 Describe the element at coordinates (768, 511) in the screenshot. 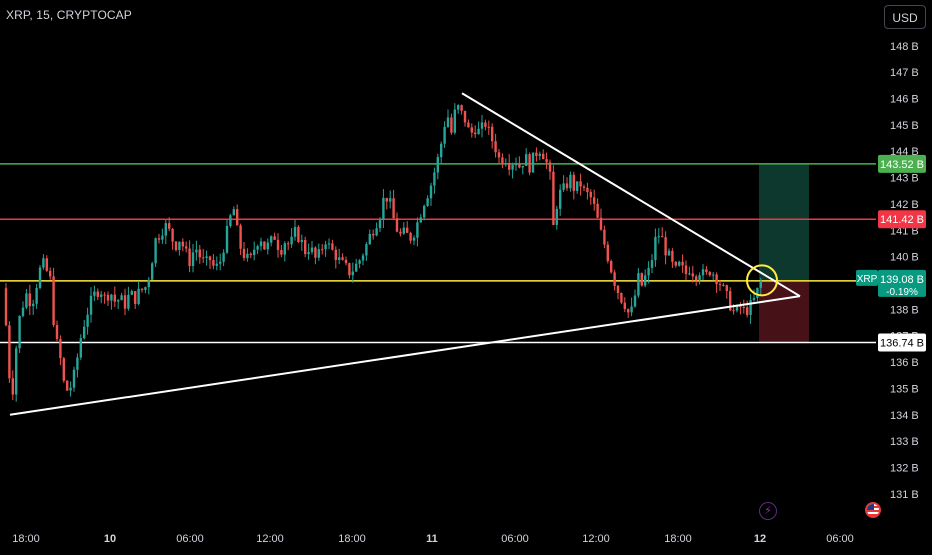

I see `lightning-bolt-icon: ⚡` at that location.